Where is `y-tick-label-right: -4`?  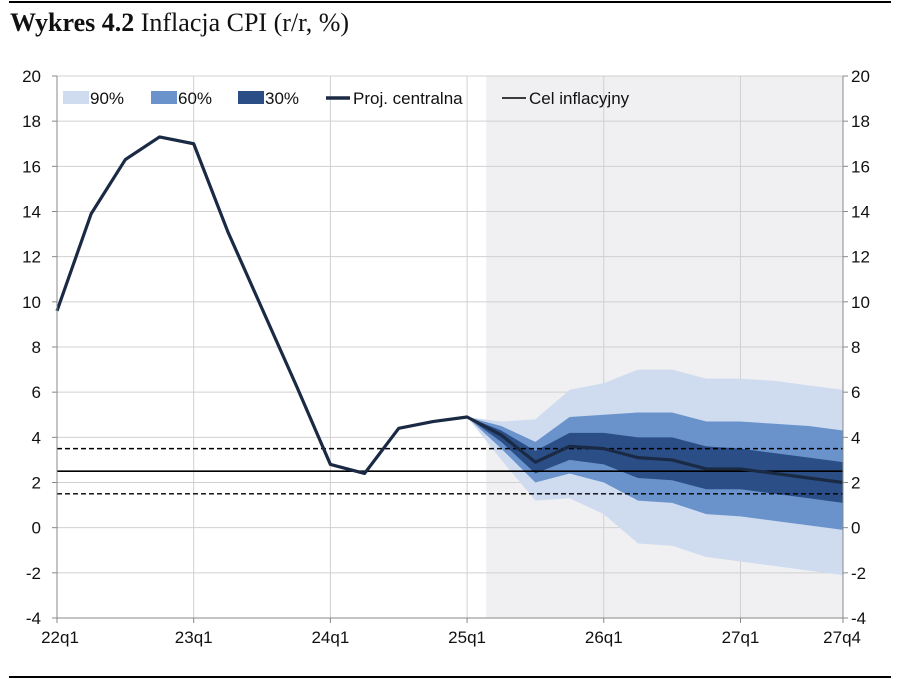 y-tick-label-right: -4 is located at coordinates (858, 618).